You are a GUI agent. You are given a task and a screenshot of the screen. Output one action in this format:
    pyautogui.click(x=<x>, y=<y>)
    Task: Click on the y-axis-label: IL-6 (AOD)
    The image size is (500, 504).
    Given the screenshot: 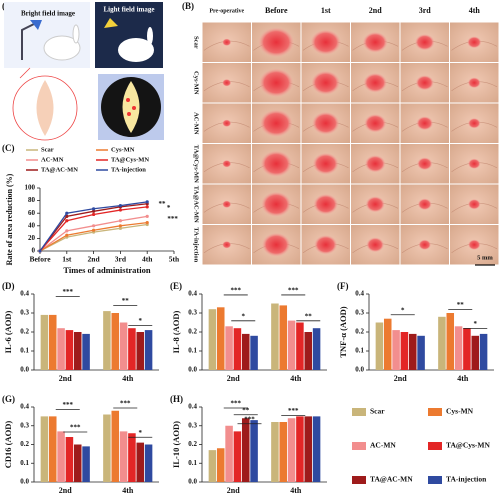 What is the action you would take?
    pyautogui.click(x=8, y=331)
    